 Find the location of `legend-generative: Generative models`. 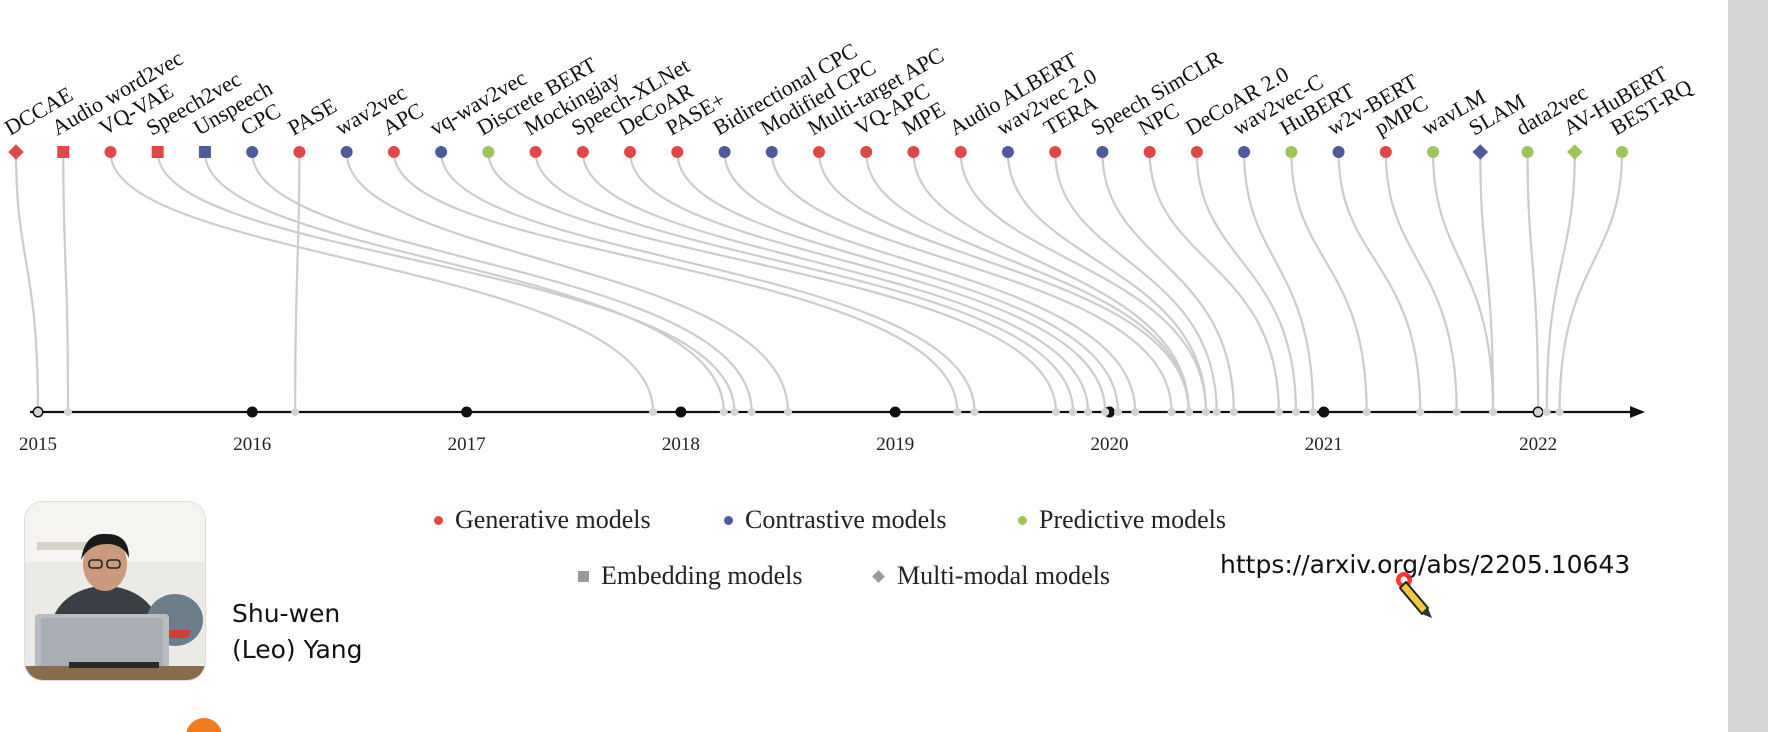

legend-generative: Generative models is located at coordinates (542, 520).